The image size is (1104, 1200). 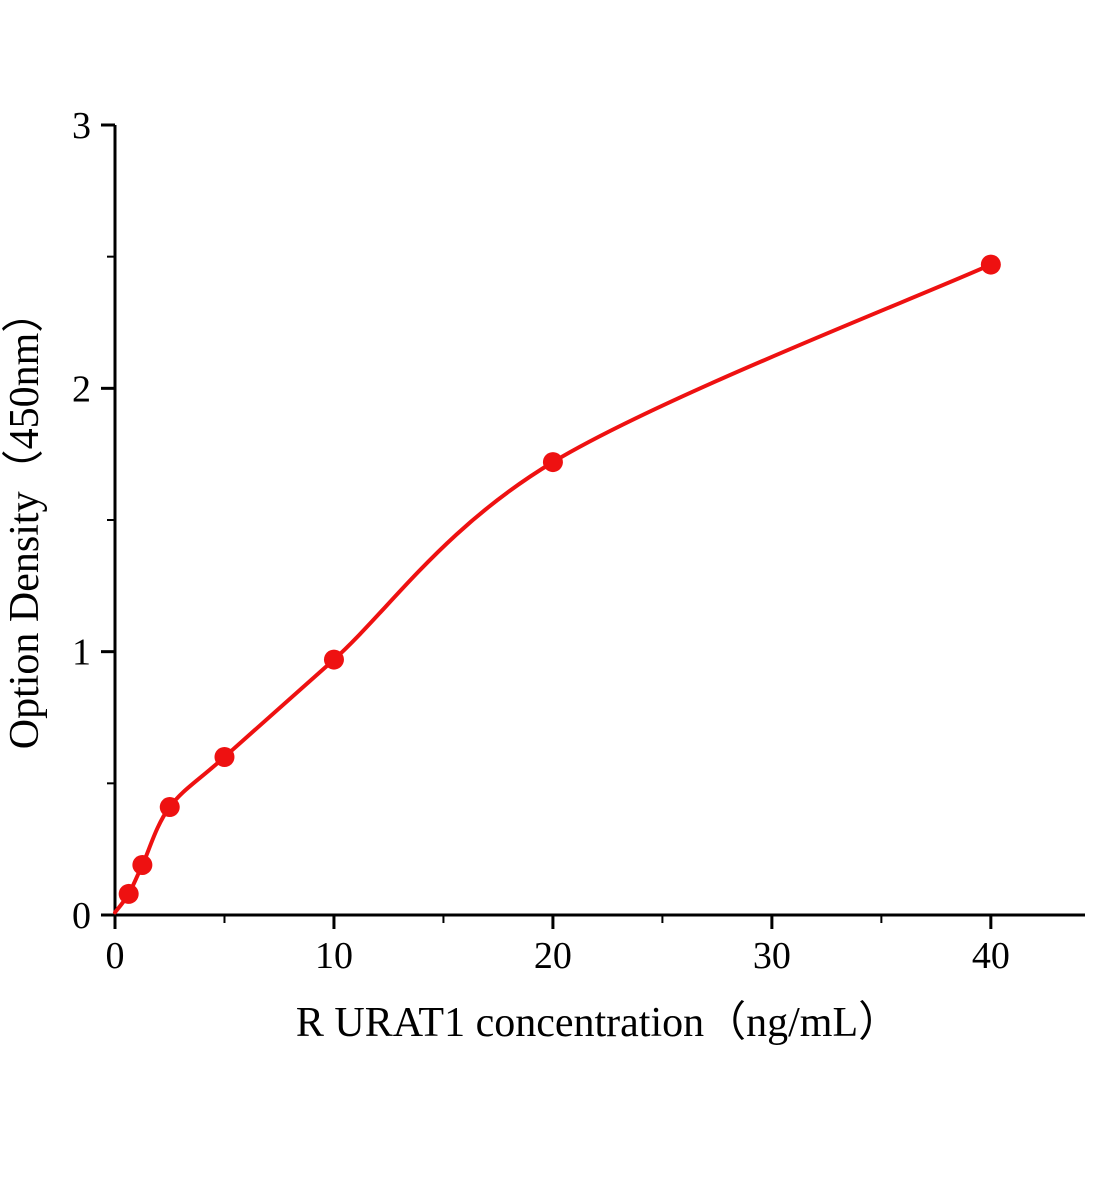 I want to click on y-tick-label: 3, so click(x=81, y=126).